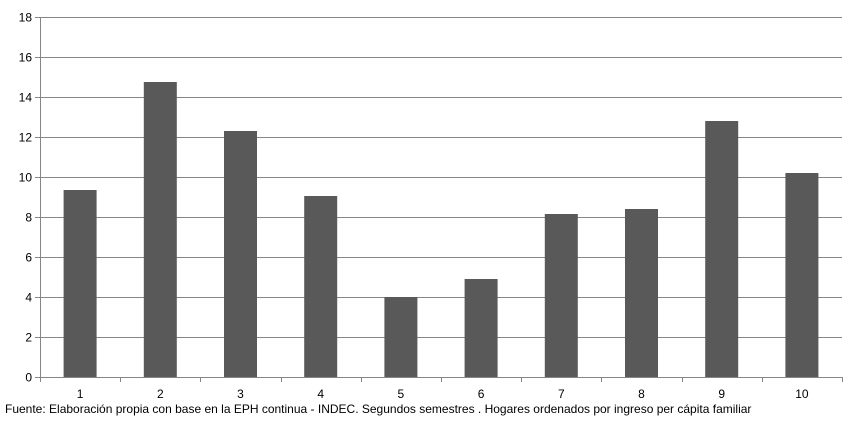  What do you see at coordinates (80, 393) in the screenshot?
I see `x-tick-label: 1` at bounding box center [80, 393].